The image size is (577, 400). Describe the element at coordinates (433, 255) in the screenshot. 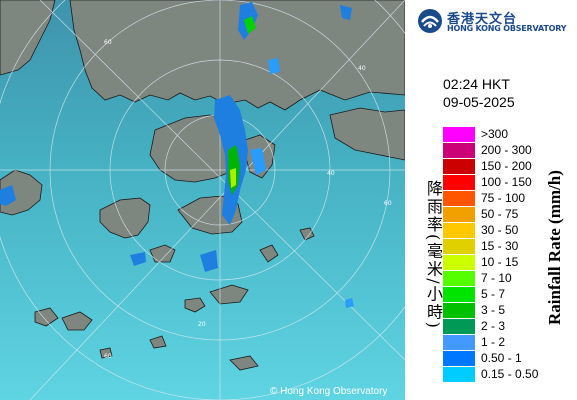

I see `legend-title-chinese: 降雨率(毫米/小時)` at that location.